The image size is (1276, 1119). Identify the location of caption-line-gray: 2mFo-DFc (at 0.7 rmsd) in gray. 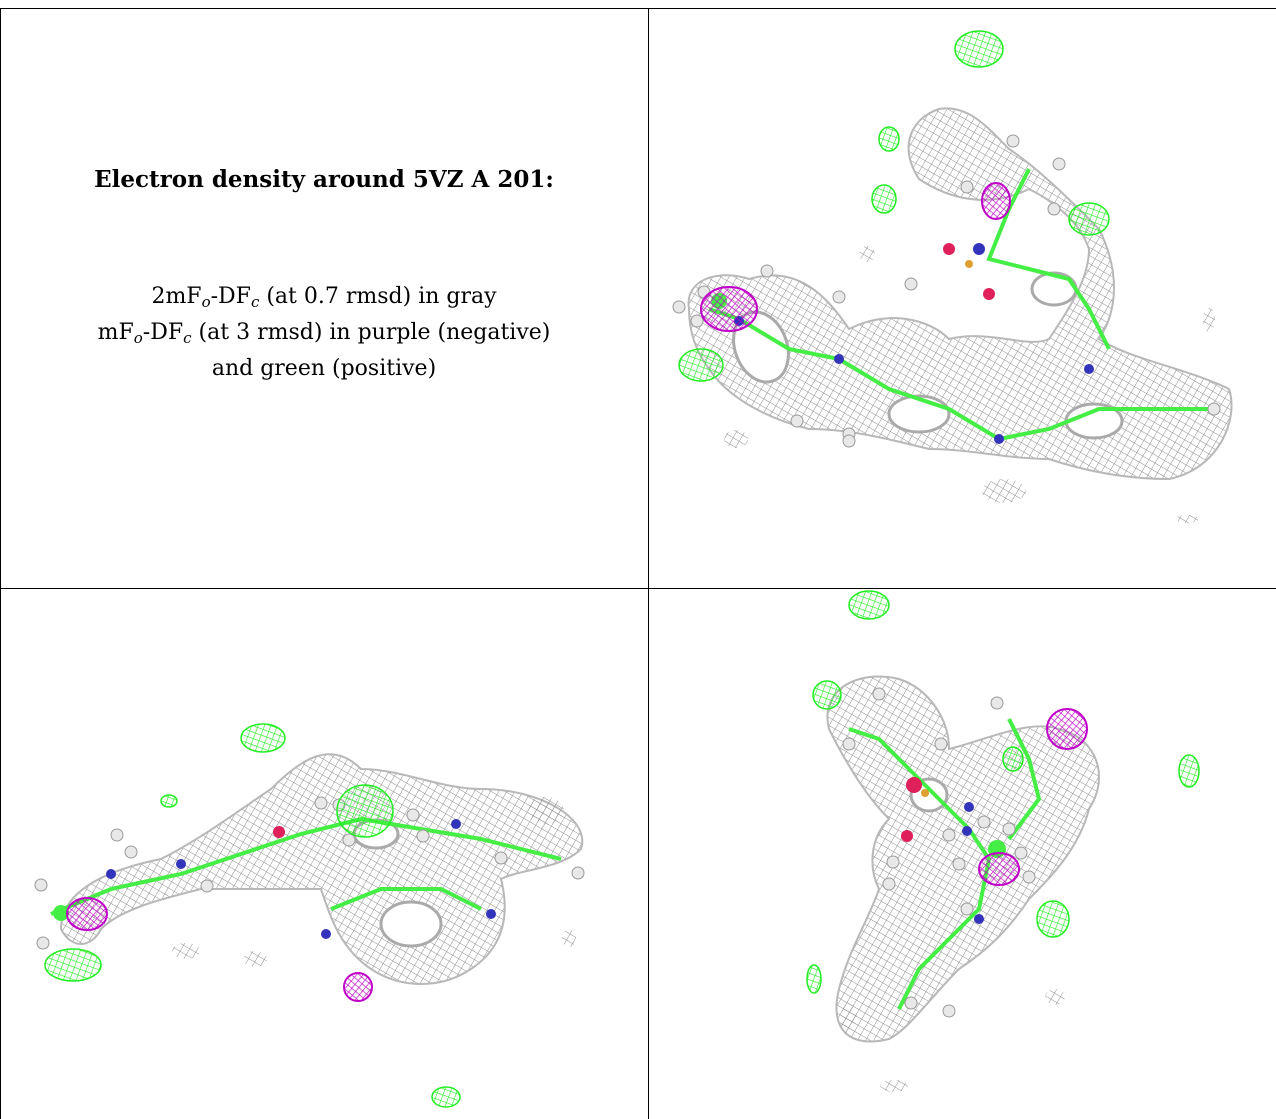
(324, 297).